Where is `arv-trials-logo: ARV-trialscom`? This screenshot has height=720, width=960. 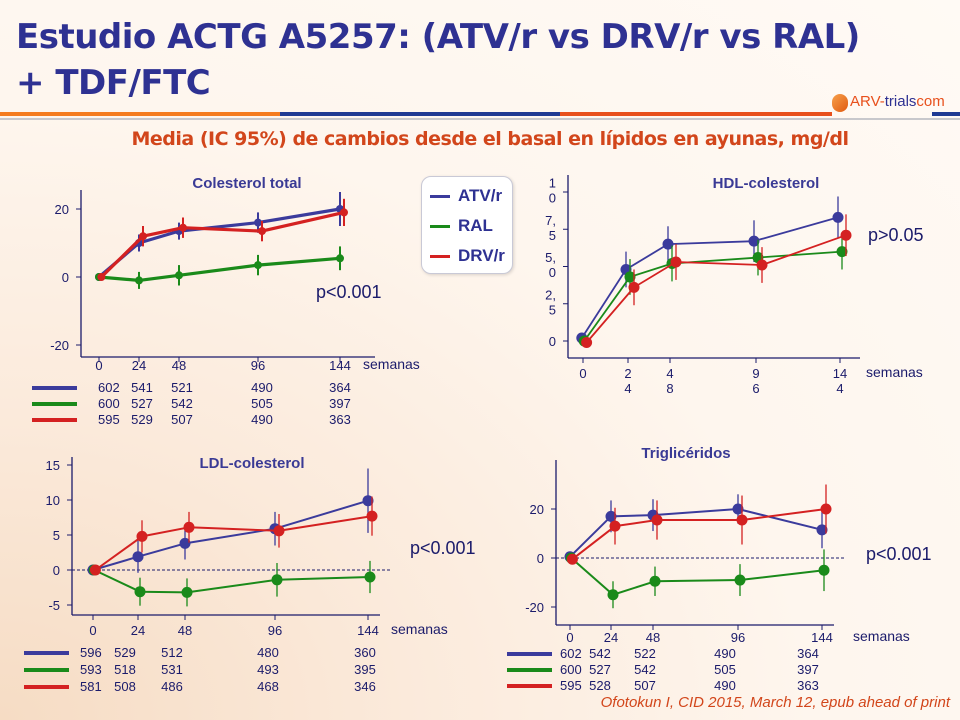
arv-trials-logo: ARV-trialscom is located at coordinates (896, 104).